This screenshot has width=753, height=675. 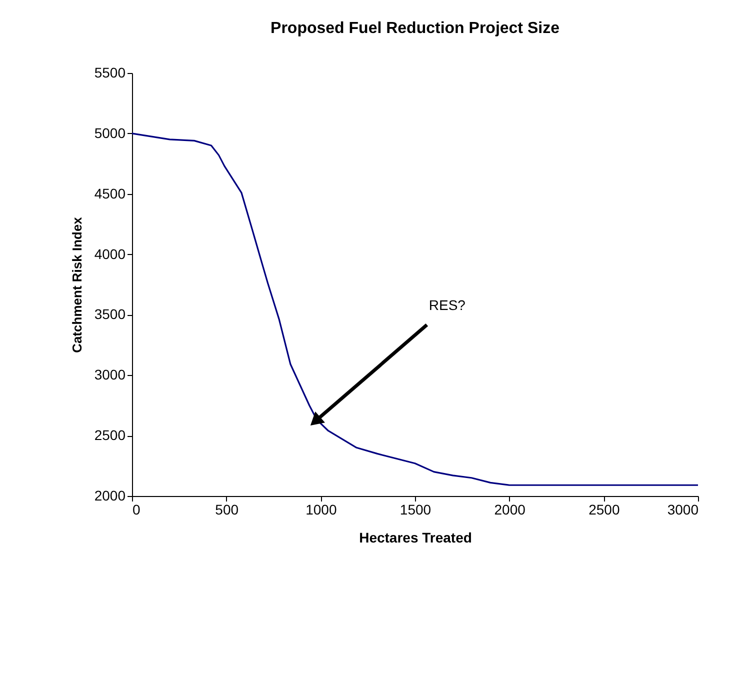 What do you see at coordinates (416, 510) in the screenshot?
I see `x-tick-label: 1500` at bounding box center [416, 510].